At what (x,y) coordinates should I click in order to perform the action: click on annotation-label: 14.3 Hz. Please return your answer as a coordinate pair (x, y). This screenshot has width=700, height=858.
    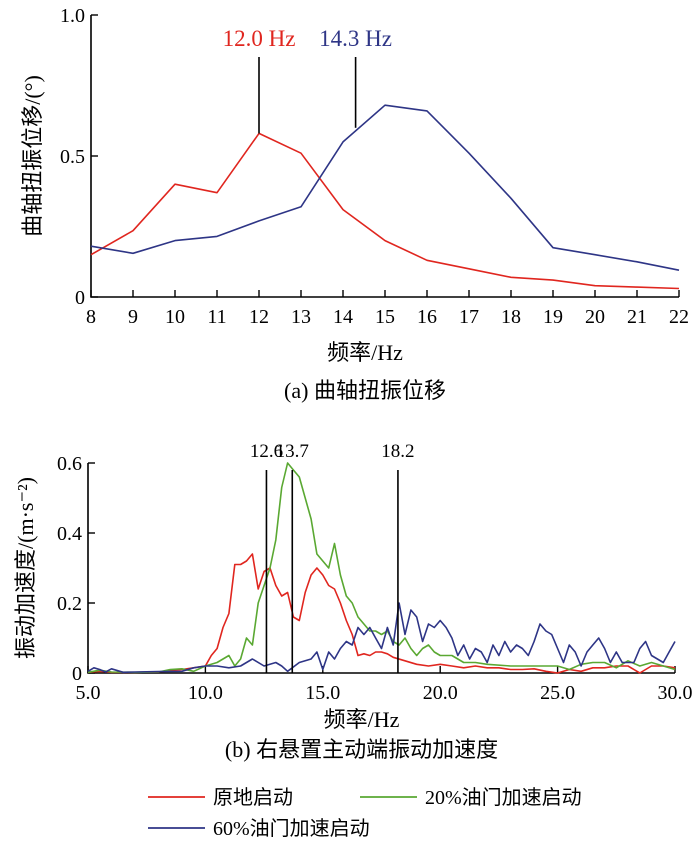
    Looking at the image, I should click on (355, 38).